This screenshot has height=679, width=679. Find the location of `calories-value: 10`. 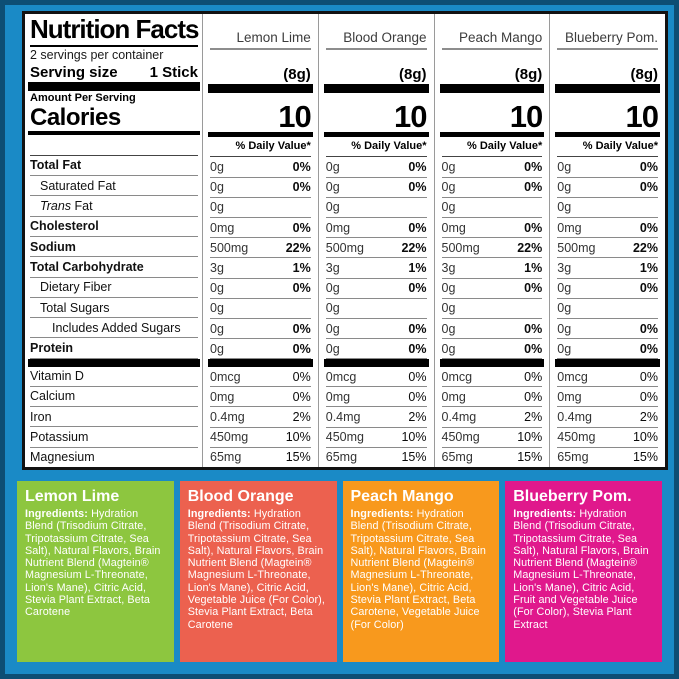

calories-value: 10 is located at coordinates (642, 117).